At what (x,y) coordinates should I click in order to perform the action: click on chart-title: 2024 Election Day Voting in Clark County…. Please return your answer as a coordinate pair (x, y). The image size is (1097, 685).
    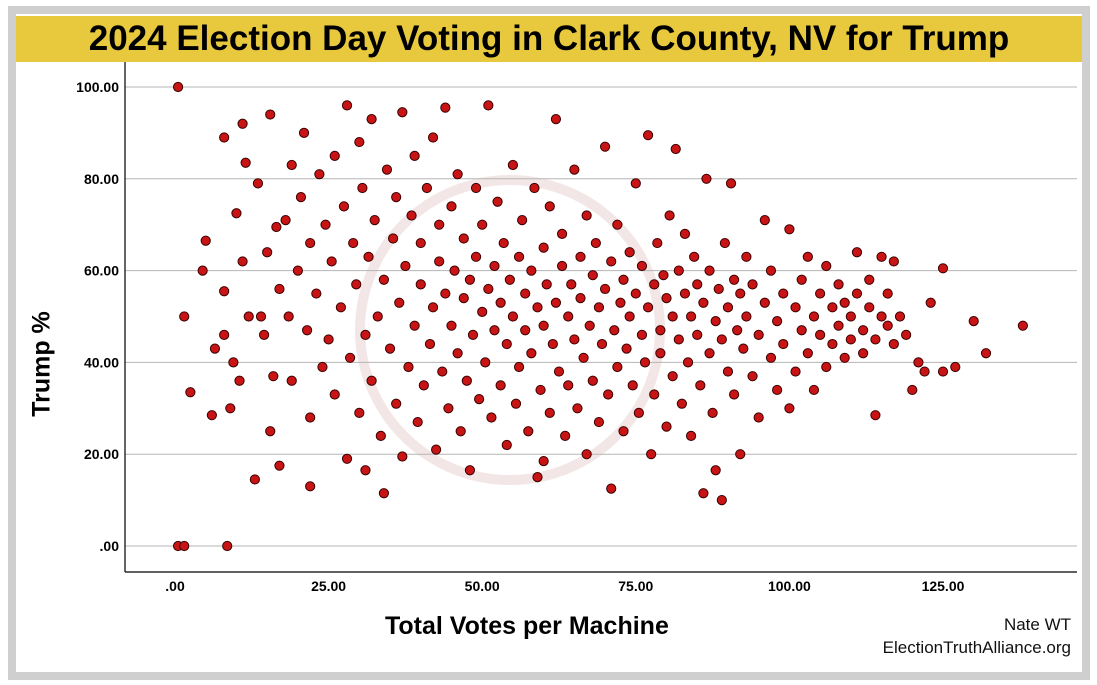
    Looking at the image, I should click on (549, 38).